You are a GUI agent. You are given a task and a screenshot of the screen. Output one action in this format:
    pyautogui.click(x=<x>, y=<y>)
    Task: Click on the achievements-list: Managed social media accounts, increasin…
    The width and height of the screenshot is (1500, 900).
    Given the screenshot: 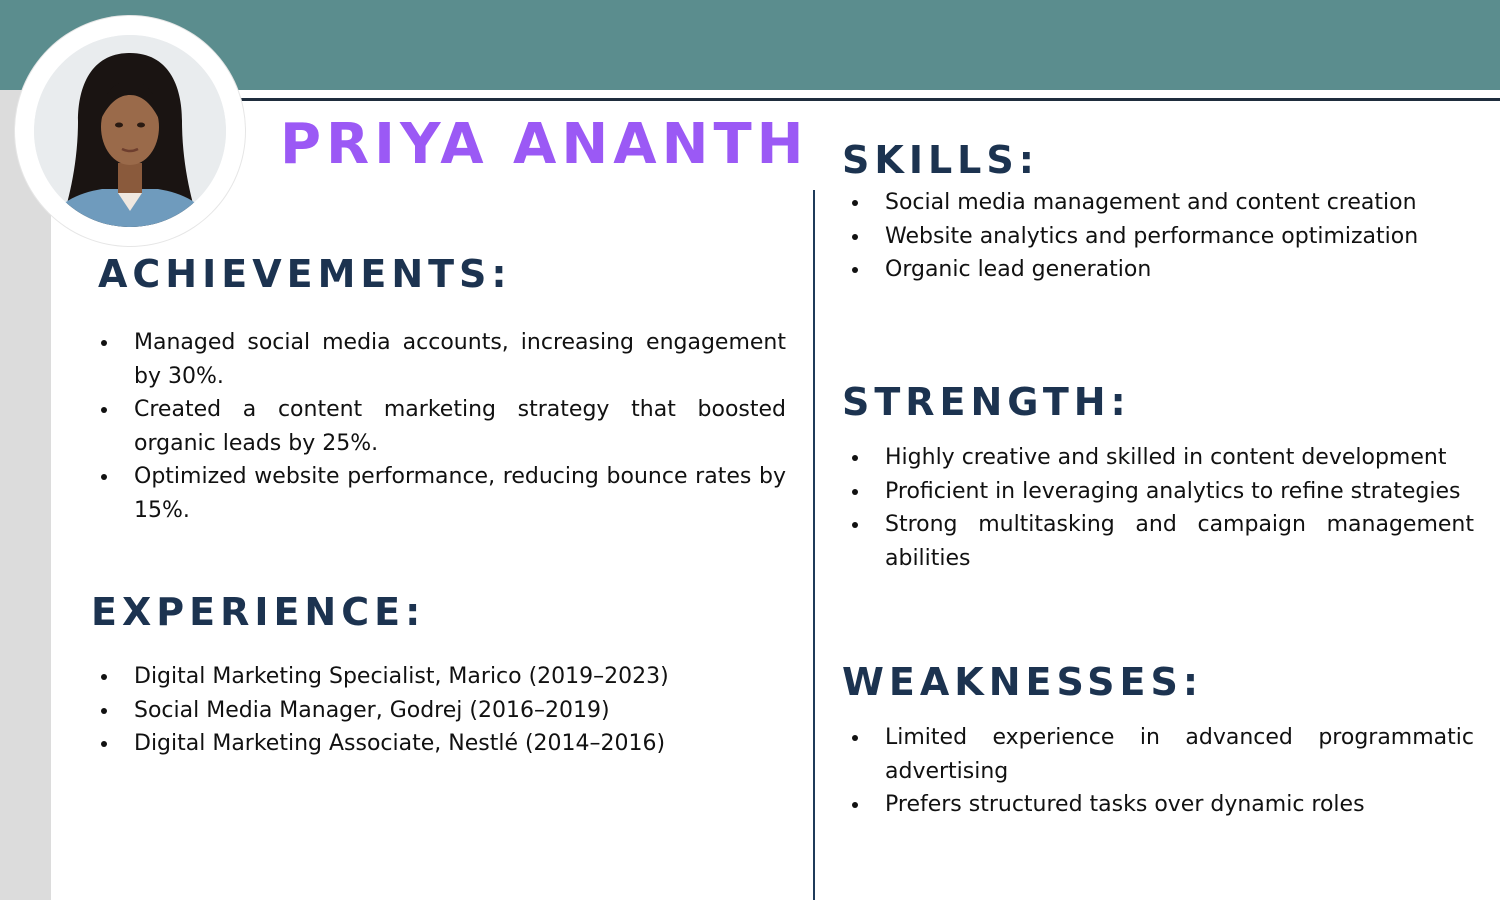 What is the action you would take?
    pyautogui.click(x=443, y=426)
    